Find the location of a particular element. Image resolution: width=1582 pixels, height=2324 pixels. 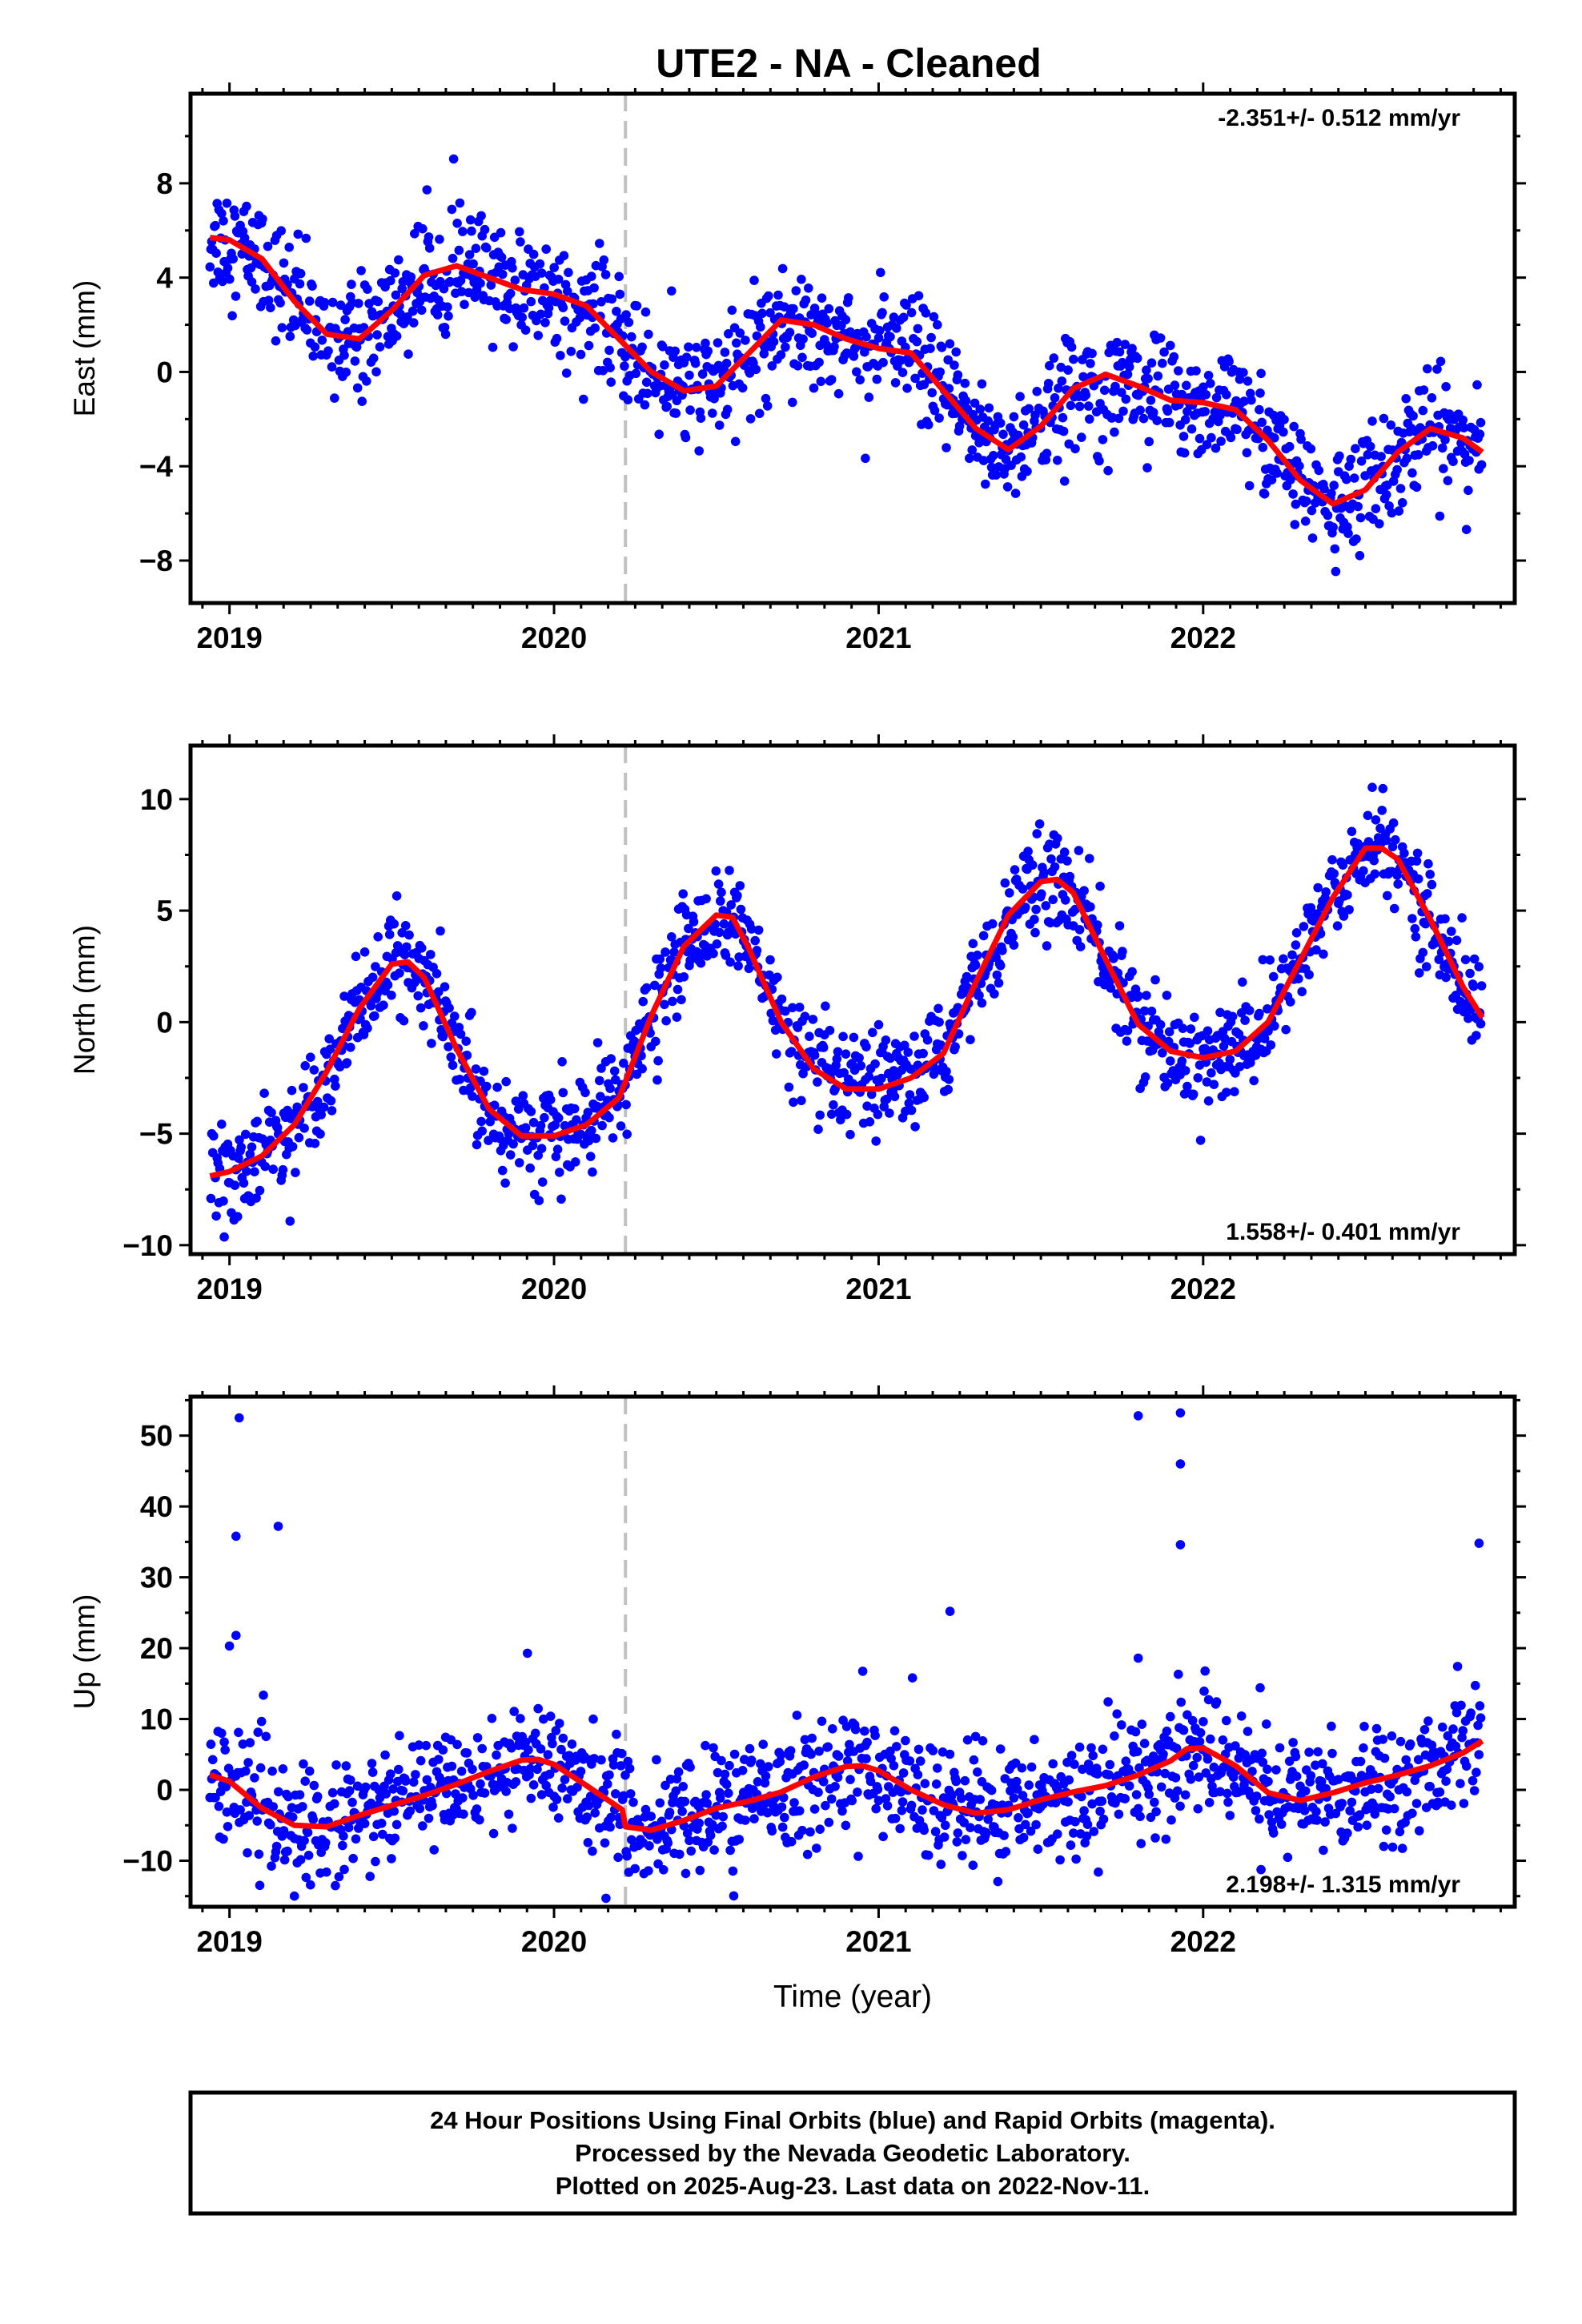

x-axis-label: Time (year) is located at coordinates (852, 1997).